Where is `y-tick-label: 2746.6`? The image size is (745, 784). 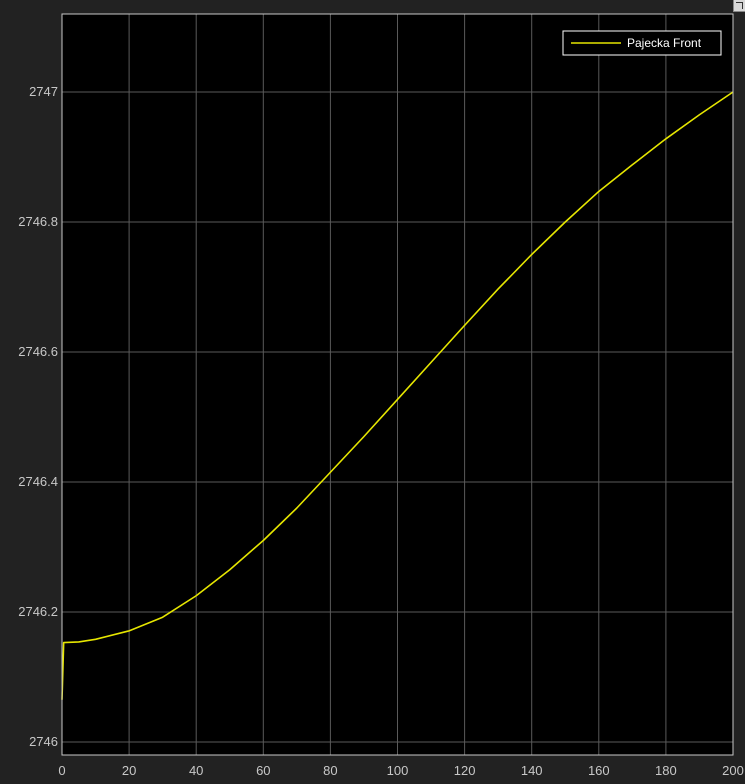 y-tick-label: 2746.6 is located at coordinates (38, 351).